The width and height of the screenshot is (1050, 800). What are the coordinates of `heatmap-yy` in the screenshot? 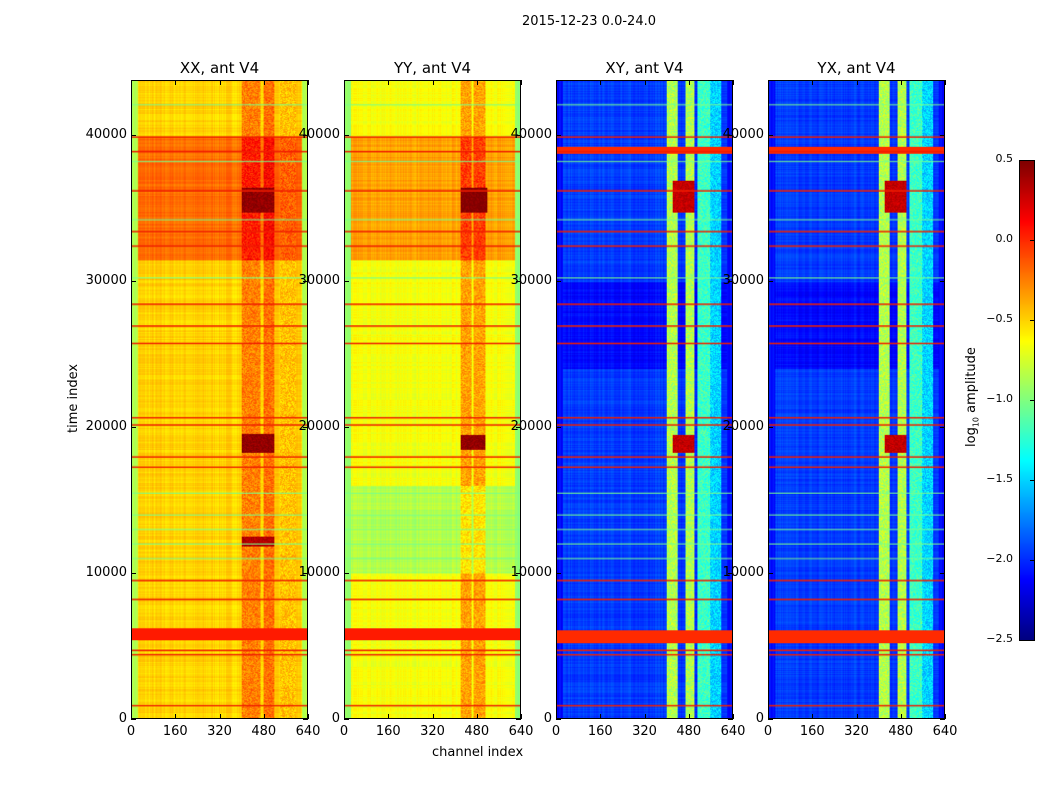 It's located at (432, 399).